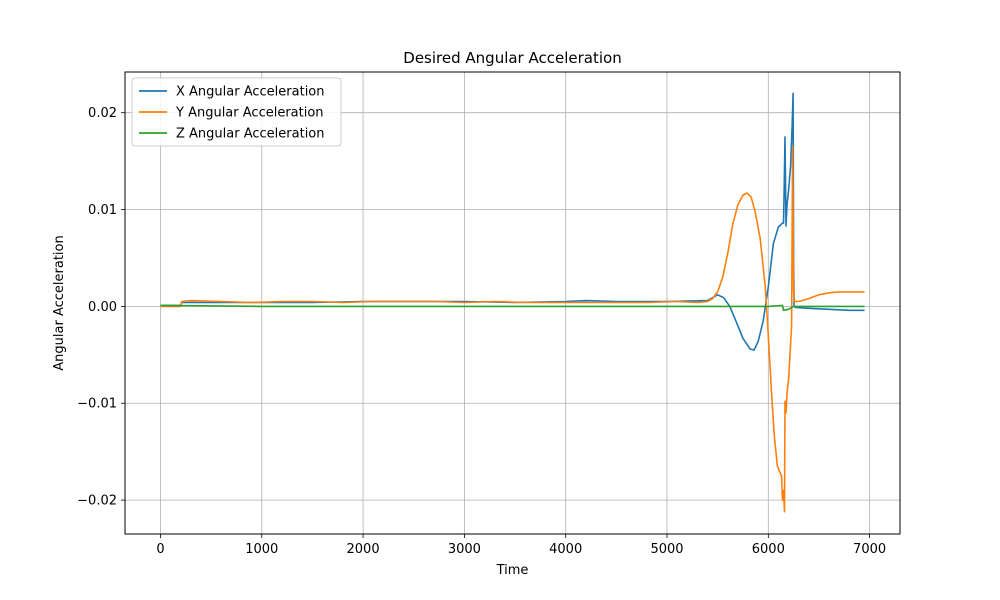 Image resolution: width=1000 pixels, height=600 pixels. I want to click on x-tick-label: 3000, so click(464, 549).